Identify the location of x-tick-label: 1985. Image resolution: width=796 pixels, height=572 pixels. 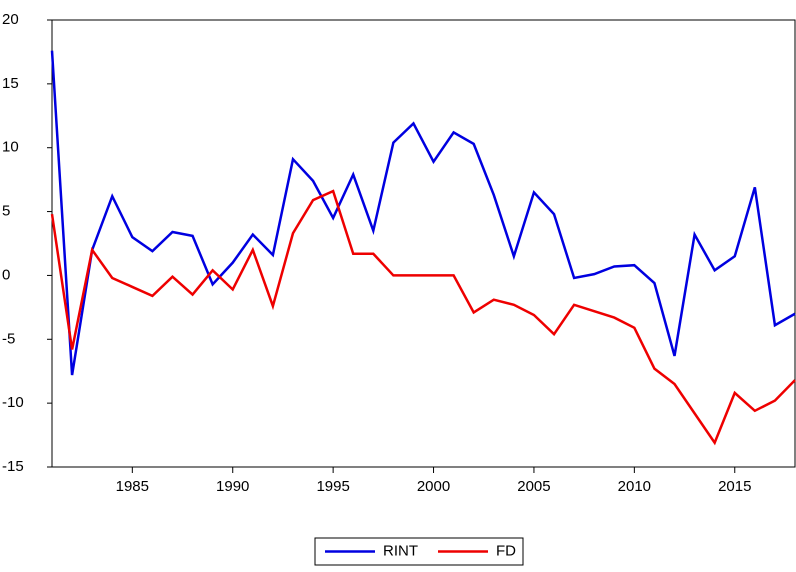
(132, 486).